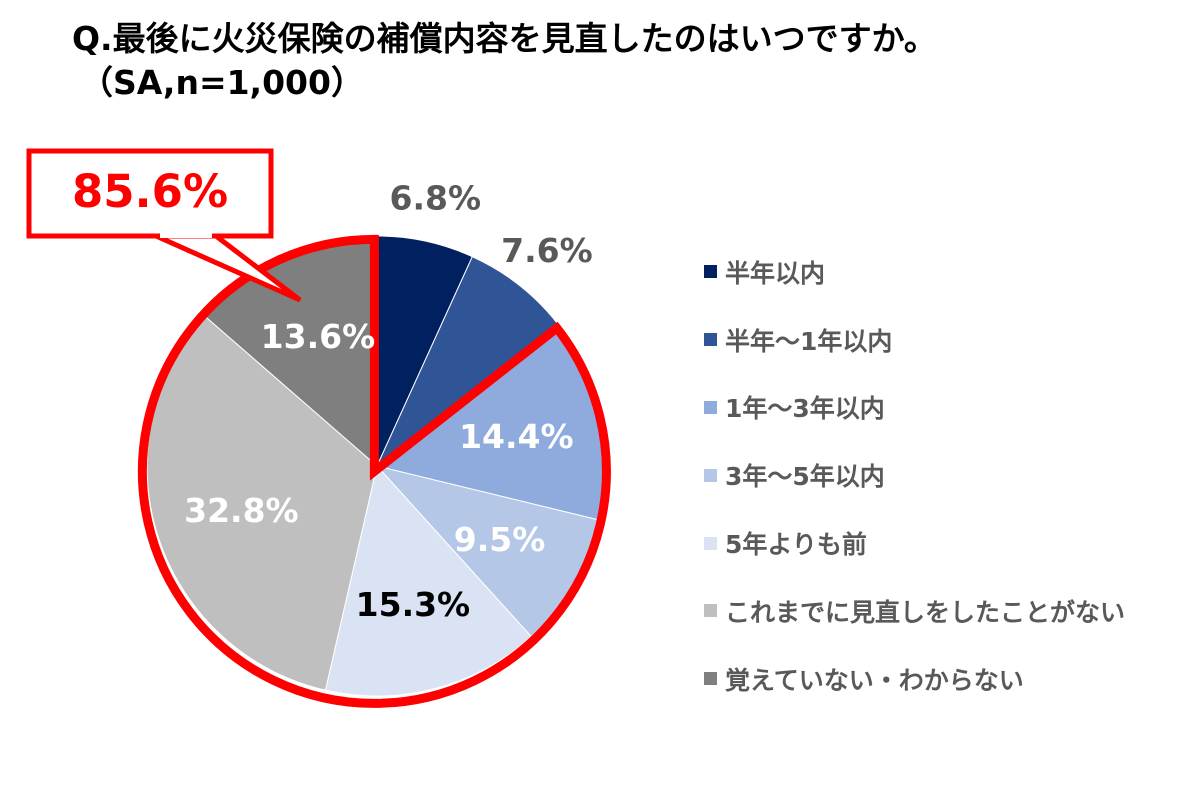 This screenshot has width=1196, height=797. I want to click on callout-box, so click(150, 193).